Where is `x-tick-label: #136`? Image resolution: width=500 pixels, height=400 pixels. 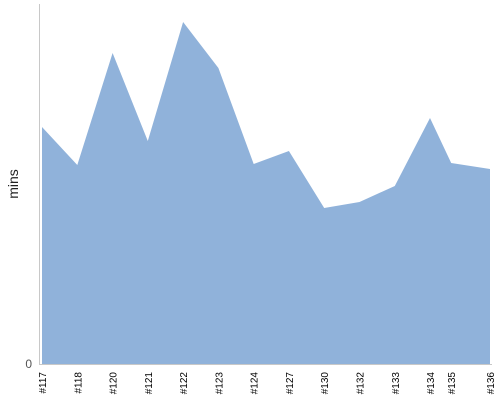
x-tick-label: #136 is located at coordinates (491, 383).